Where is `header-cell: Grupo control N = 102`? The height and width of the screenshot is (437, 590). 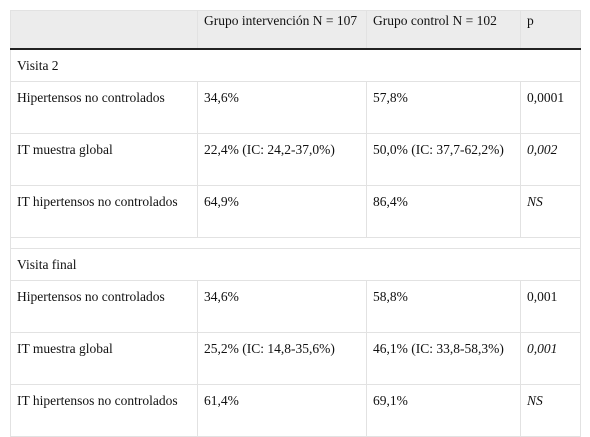
header-cell: Grupo control N = 102 is located at coordinates (443, 30).